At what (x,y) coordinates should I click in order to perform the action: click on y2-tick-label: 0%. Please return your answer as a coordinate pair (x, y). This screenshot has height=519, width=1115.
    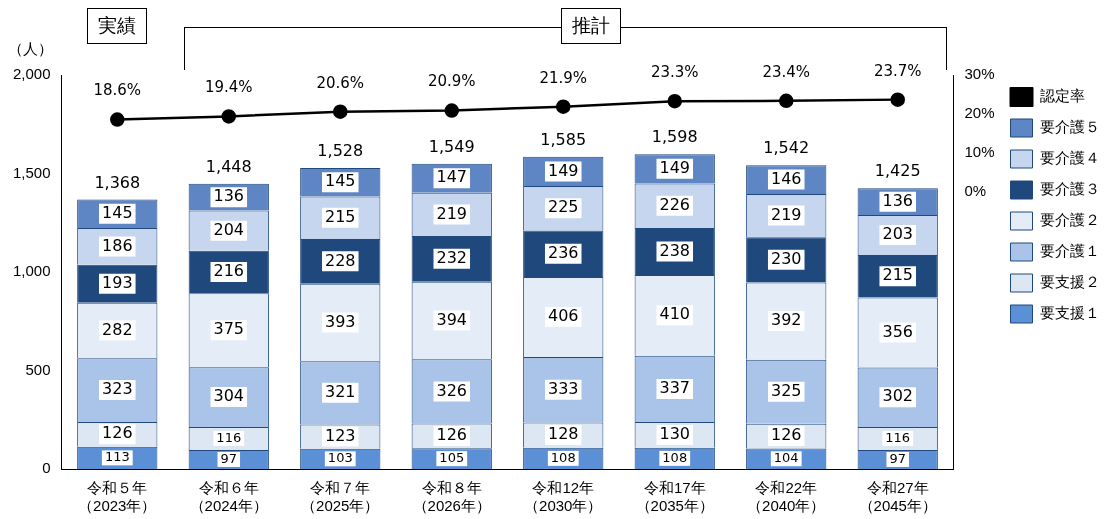
    Looking at the image, I should click on (975, 191).